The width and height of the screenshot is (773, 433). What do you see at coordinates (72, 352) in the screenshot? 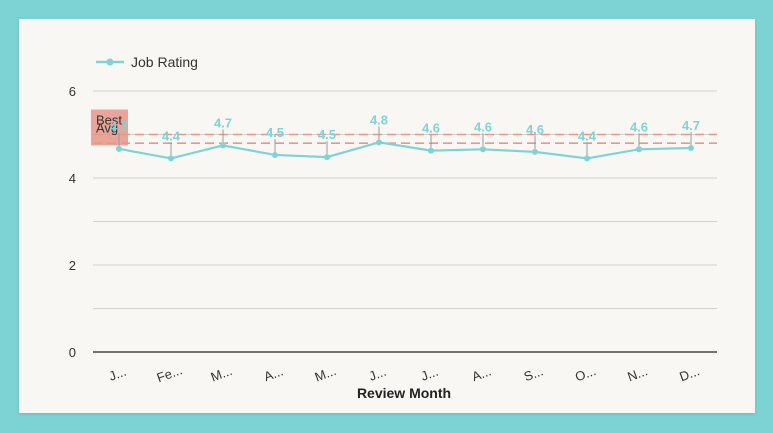
I see `y-tick-label: 0` at bounding box center [72, 352].